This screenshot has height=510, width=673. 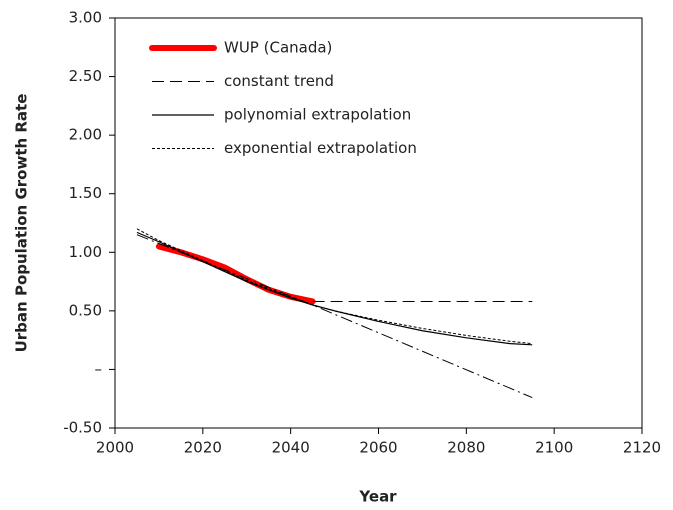 I want to click on y-tick-label: 2.50, so click(x=85, y=76).